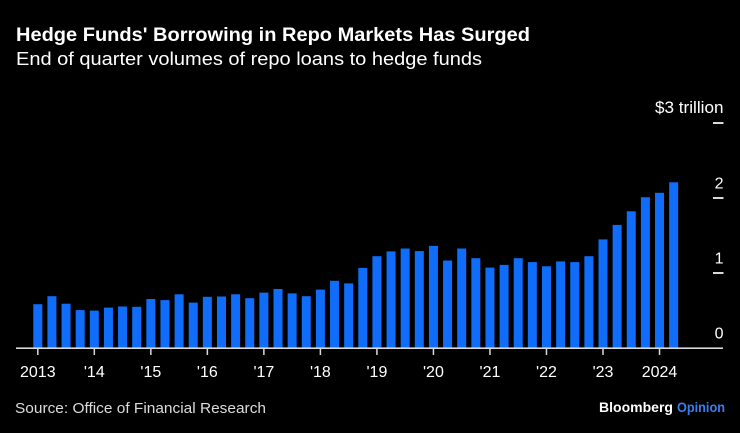 Image resolution: width=740 pixels, height=433 pixels. What do you see at coordinates (660, 372) in the screenshot?
I see `svg-text: 2024` at bounding box center [660, 372].